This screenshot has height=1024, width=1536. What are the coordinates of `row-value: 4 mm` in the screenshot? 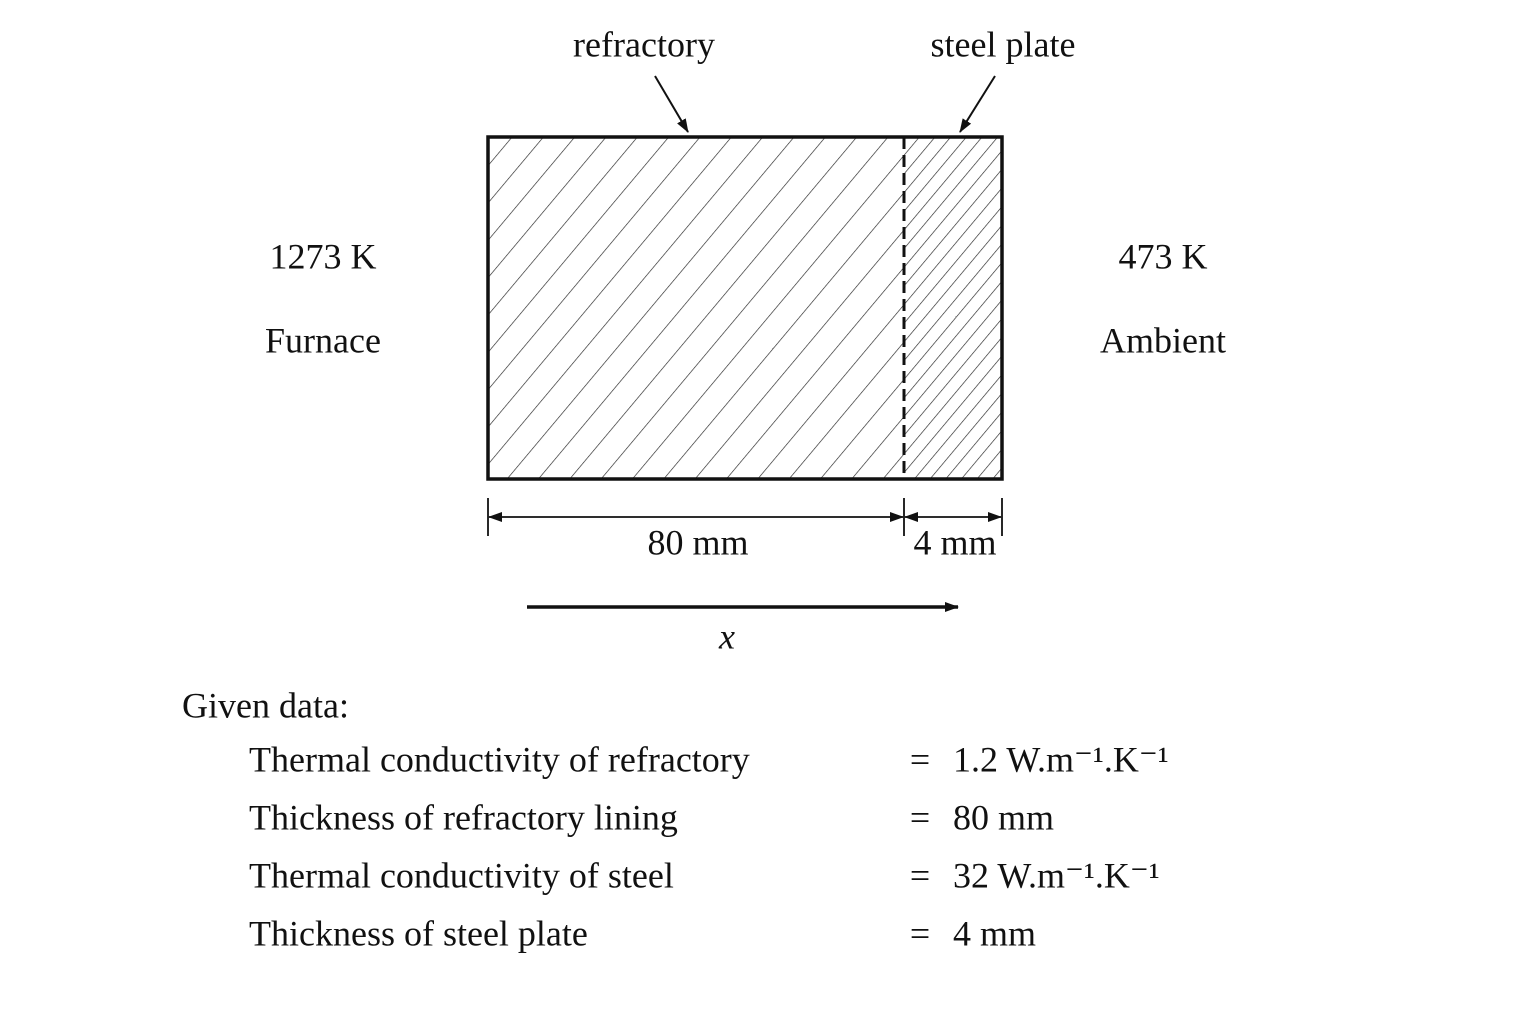 It's located at (994, 933).